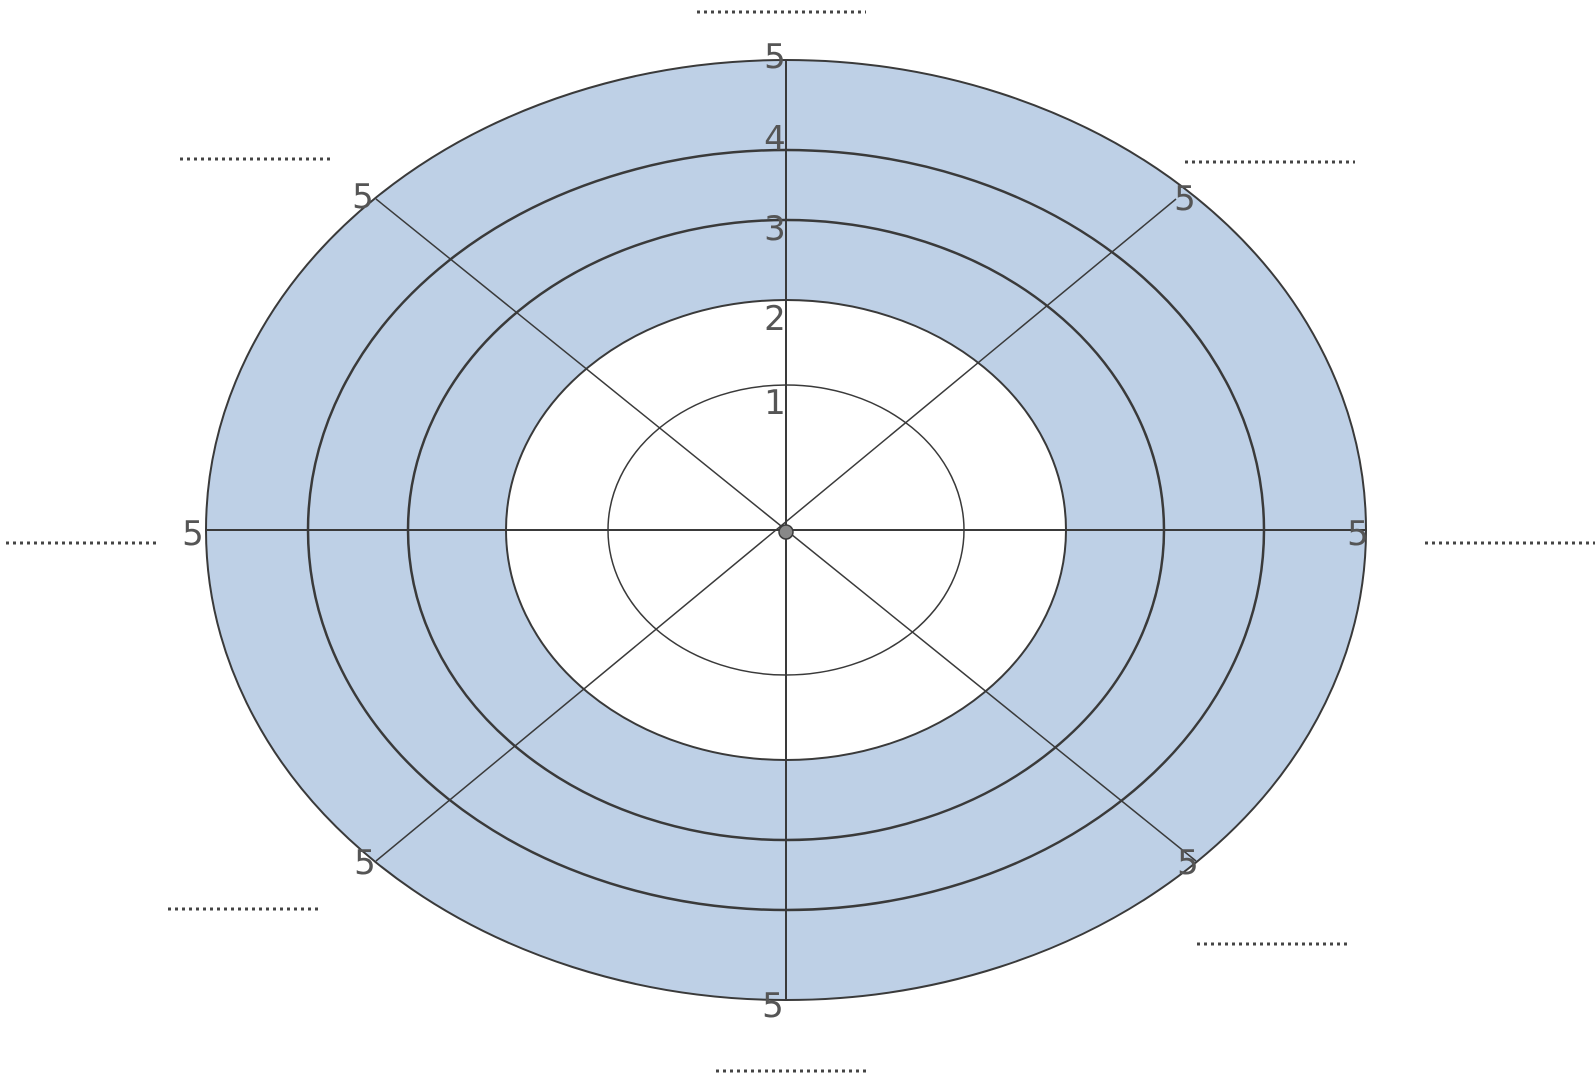 Image resolution: width=1595 pixels, height=1081 pixels. I want to click on spoke-end-label-bottom-right: 5, so click(1188, 863).